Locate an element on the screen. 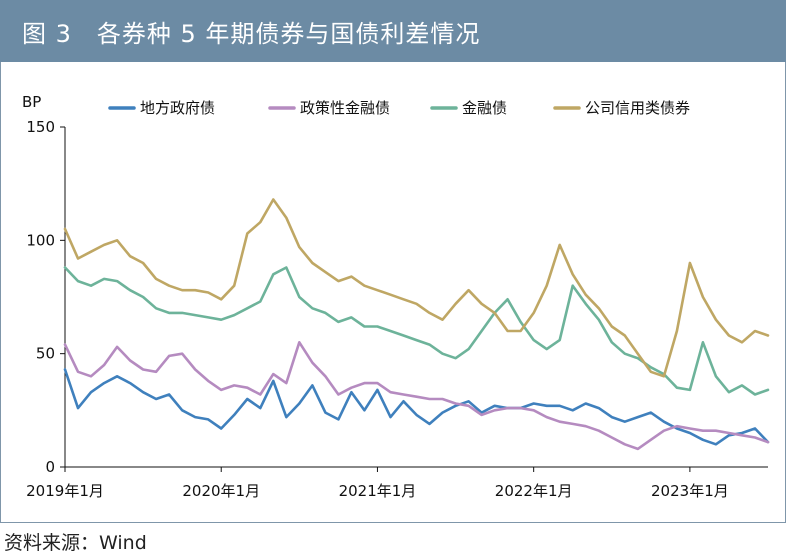  legend-label: 地方政府债 is located at coordinates (177, 108).